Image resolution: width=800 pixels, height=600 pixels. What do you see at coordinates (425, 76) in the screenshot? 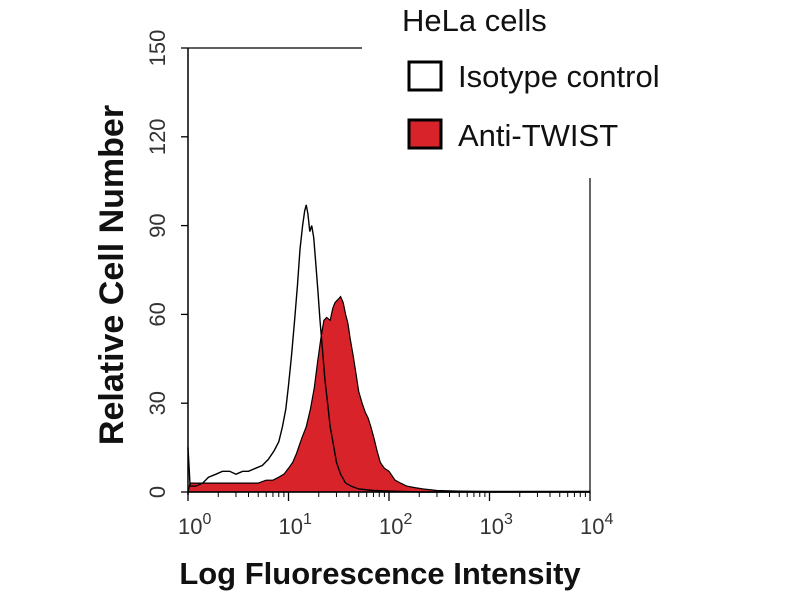
I see `legend-swatch-isotype-control` at bounding box center [425, 76].